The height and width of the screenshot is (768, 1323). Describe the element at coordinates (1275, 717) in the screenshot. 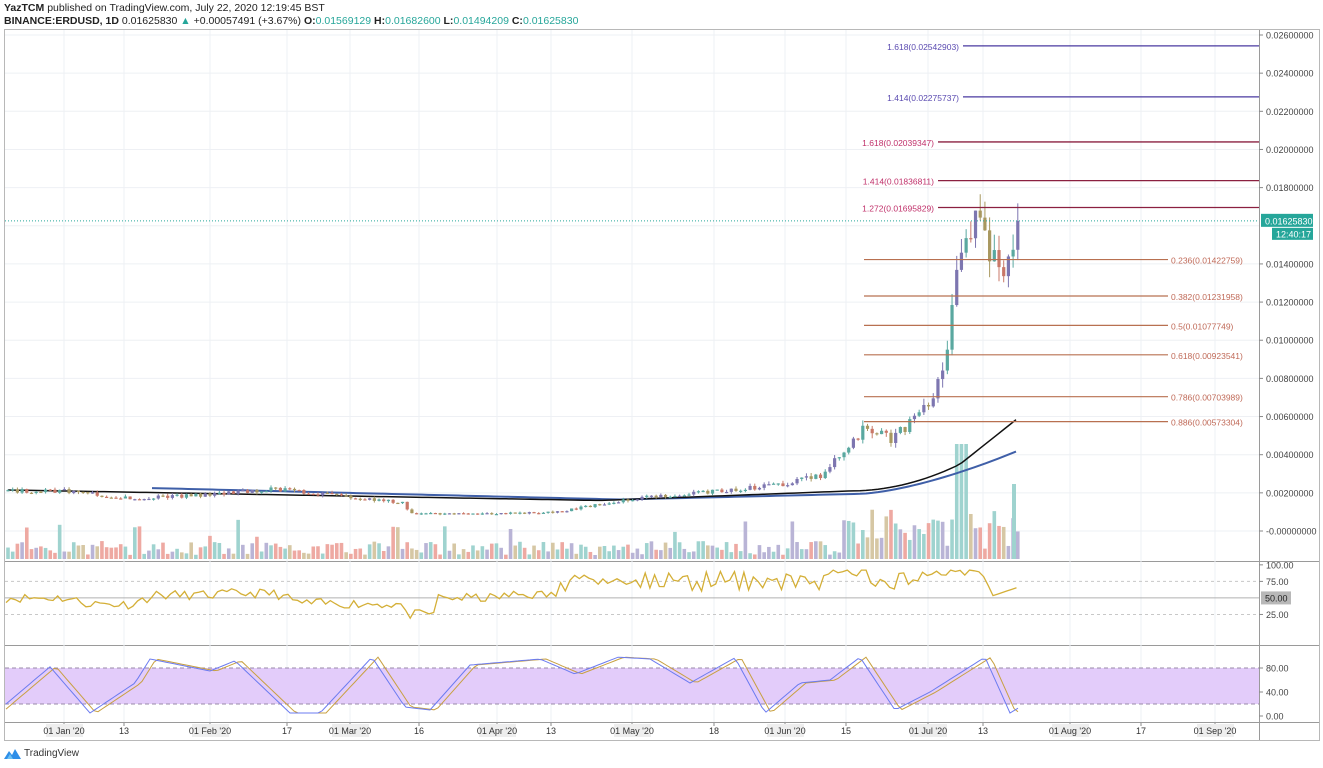

I see `stoch-tick-label: 0.00` at that location.